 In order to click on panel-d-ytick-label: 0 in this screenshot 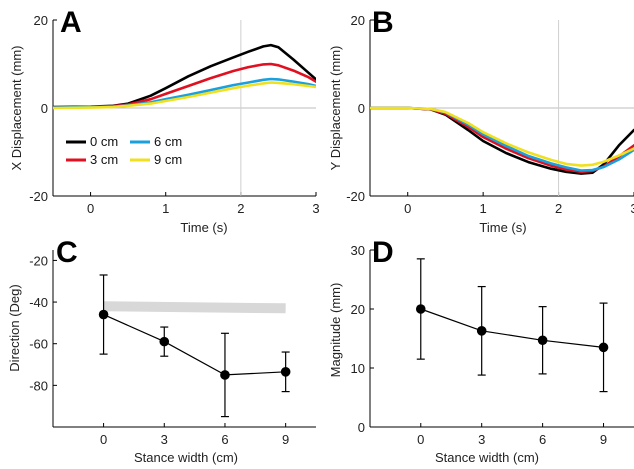, I will do `click(361, 427)`.